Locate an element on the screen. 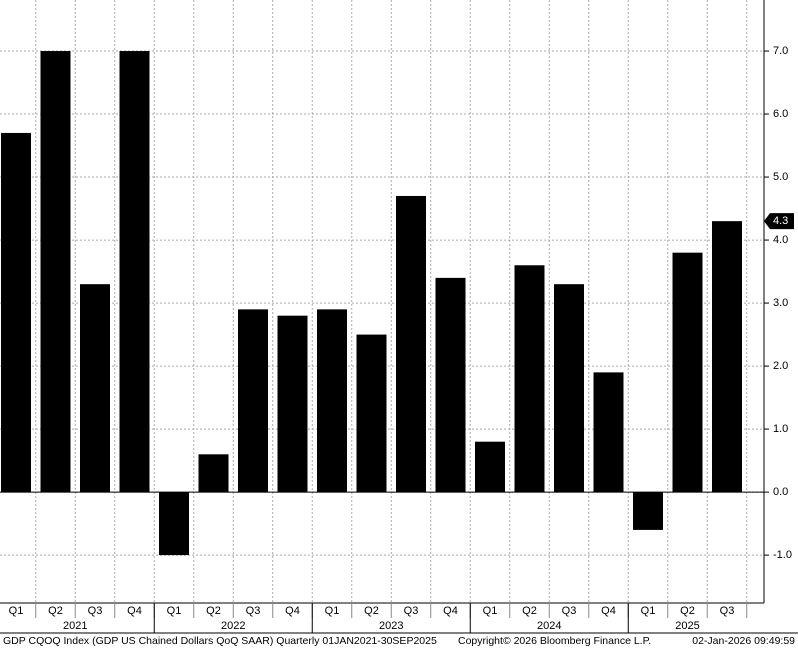 The height and width of the screenshot is (650, 798). y-tick-label: 5.0 is located at coordinates (780, 177).